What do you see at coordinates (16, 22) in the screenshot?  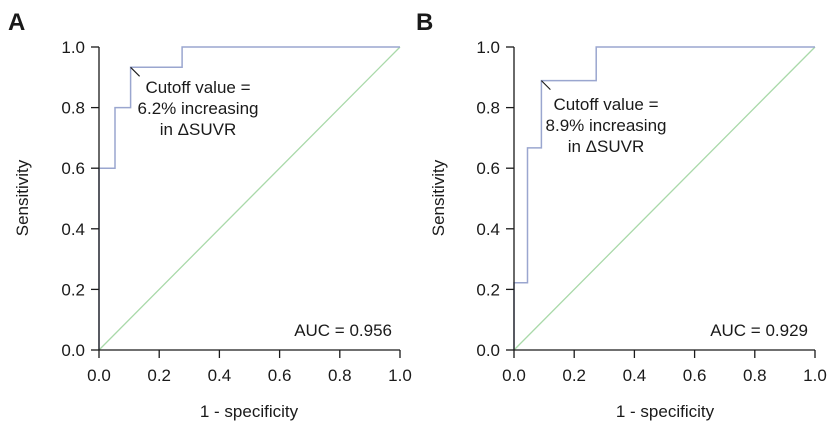 I see `panel-letter: A` at bounding box center [16, 22].